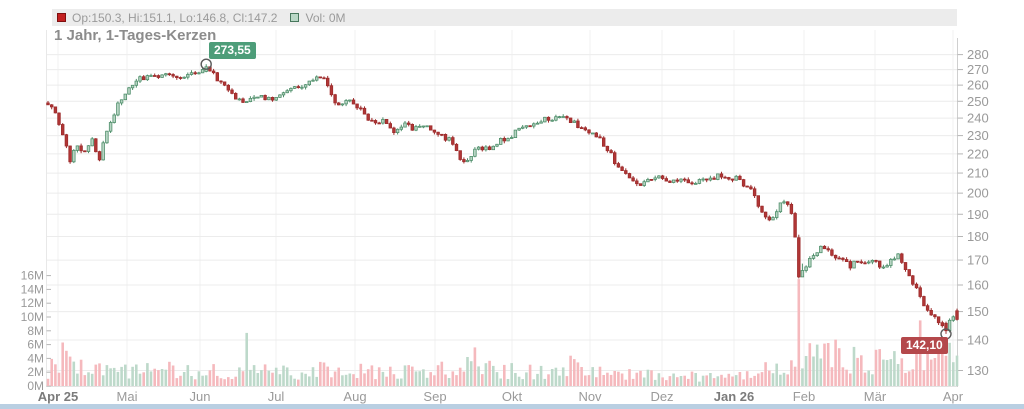 Image resolution: width=1024 pixels, height=409 pixels. I want to click on svg-text: Jan 26, so click(734, 396).